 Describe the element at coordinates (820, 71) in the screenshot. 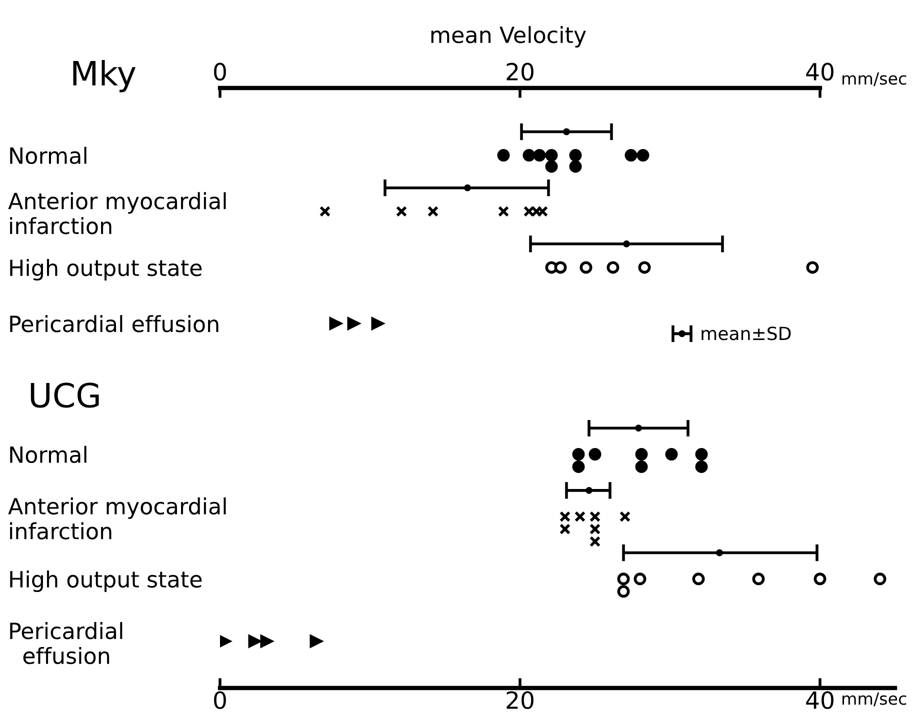

I see `x2-tick-label: 40` at that location.